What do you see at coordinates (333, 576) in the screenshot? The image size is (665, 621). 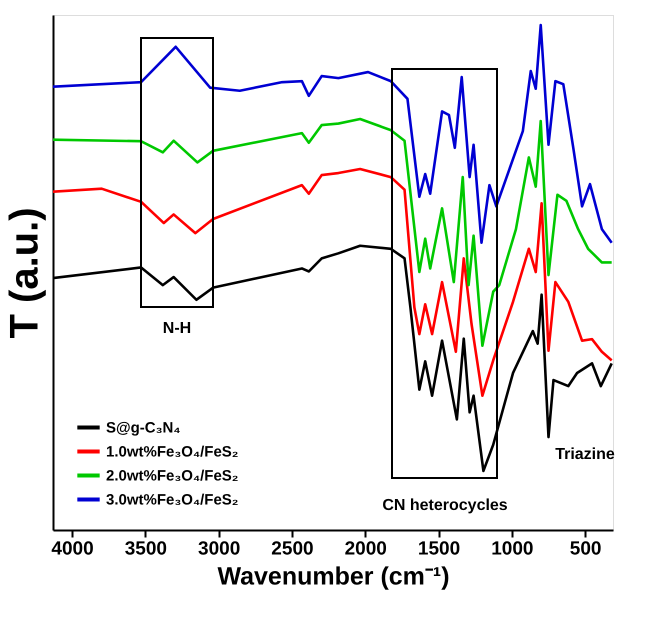 I see `x-axis-title: Wavenumber (cm⁻¹)` at bounding box center [333, 576].